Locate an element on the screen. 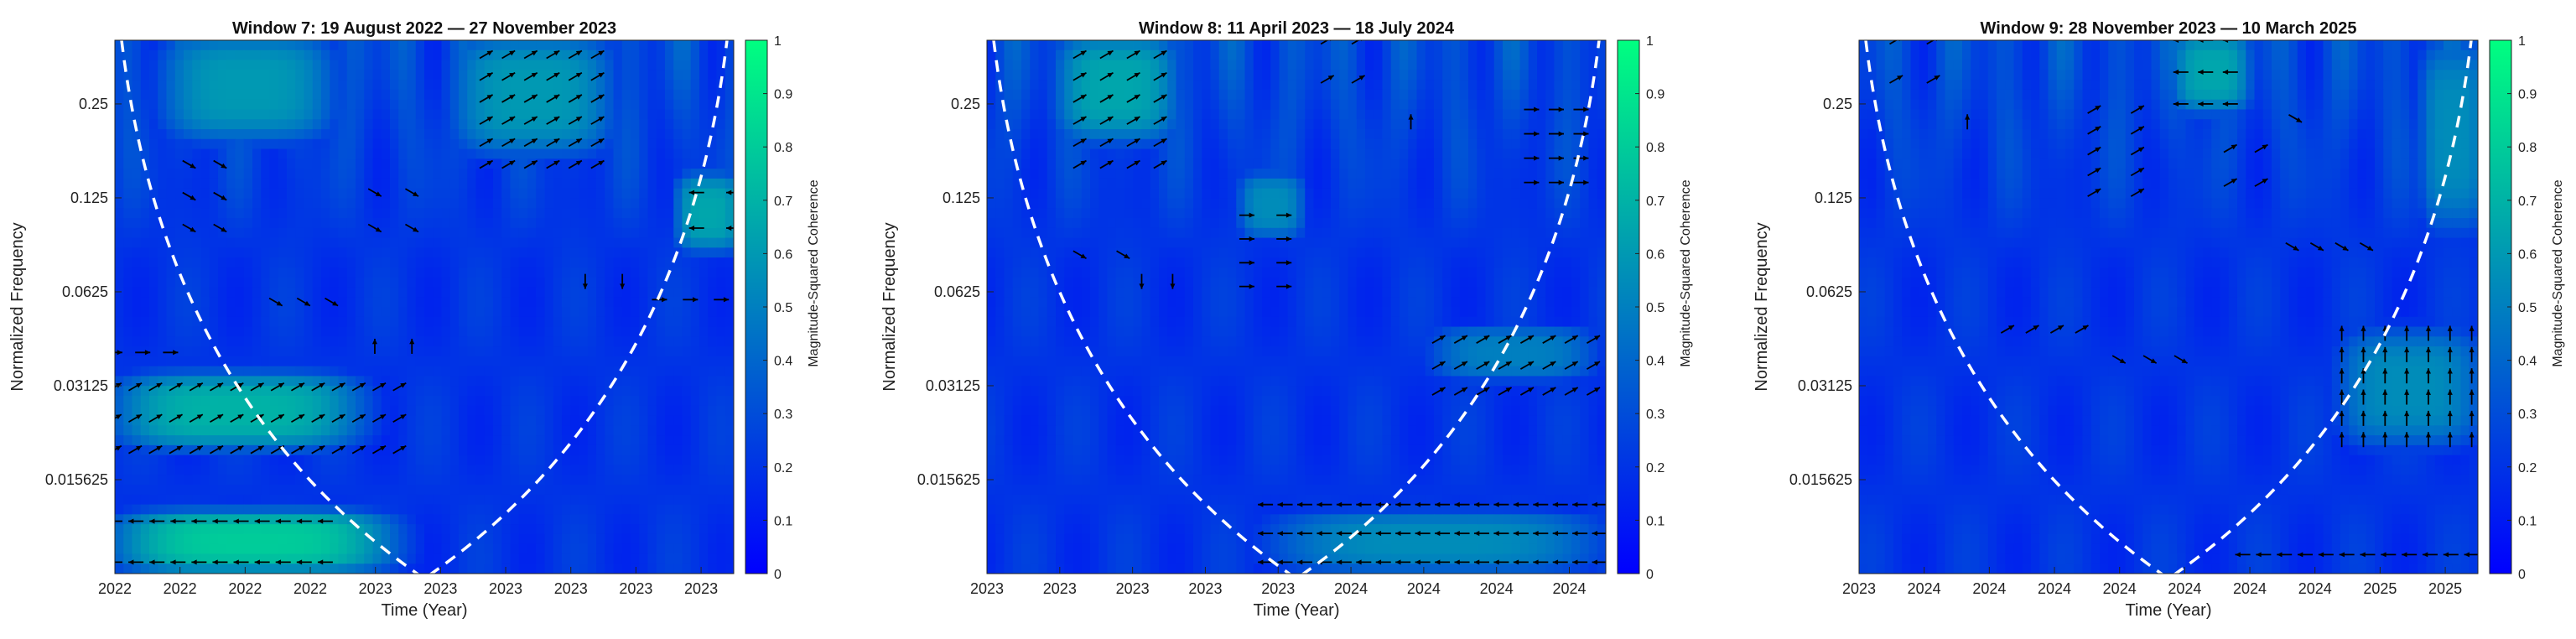 Image resolution: width=2576 pixels, height=639 pixels. colorbar is located at coordinates (756, 306).